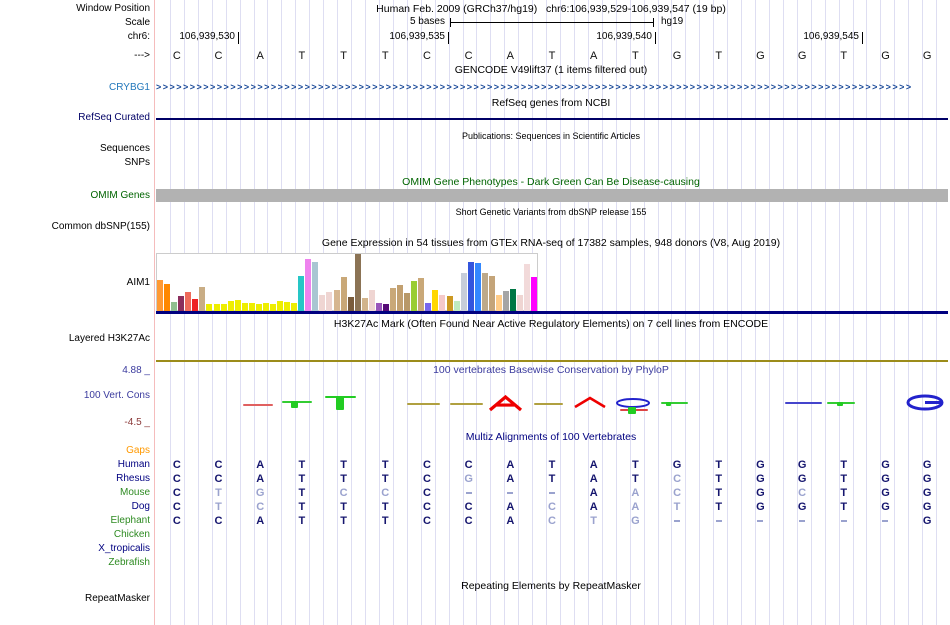  I want to click on phylop-max-label: 4.88 _, so click(136, 370).